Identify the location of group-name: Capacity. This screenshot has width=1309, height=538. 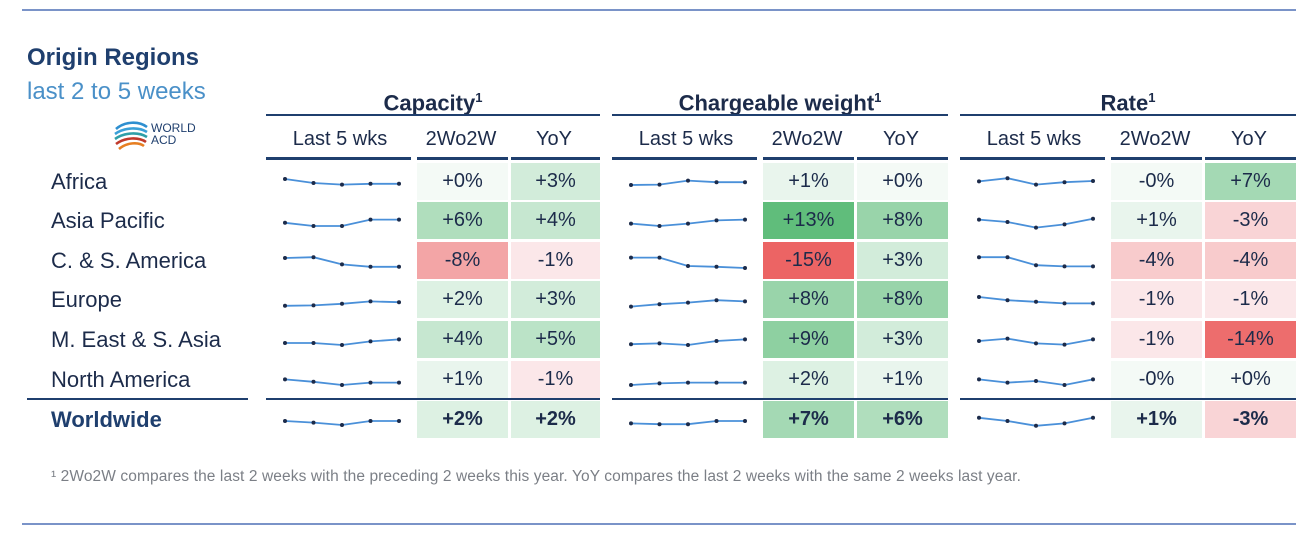
(429, 103).